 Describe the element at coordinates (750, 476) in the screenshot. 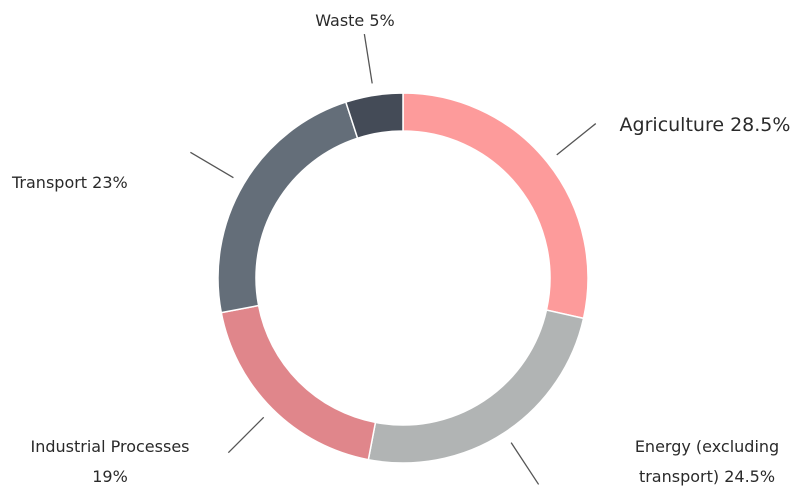

I see `value-label: 24.5%` at that location.